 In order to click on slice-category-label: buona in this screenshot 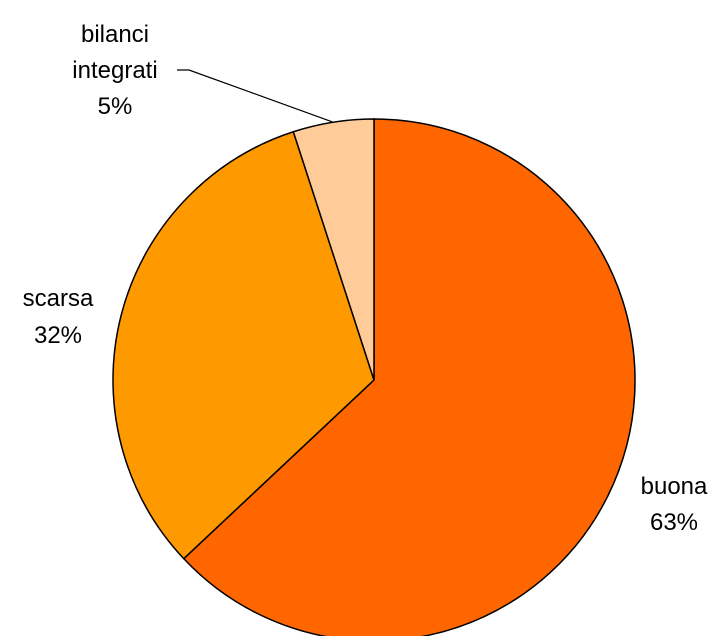, I will do `click(674, 486)`.